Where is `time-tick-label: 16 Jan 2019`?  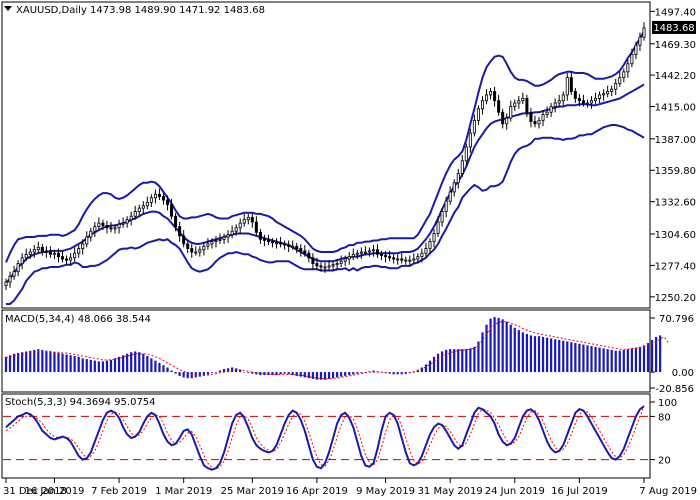
time-tick-label: 16 Jan 2019 is located at coordinates (54, 491).